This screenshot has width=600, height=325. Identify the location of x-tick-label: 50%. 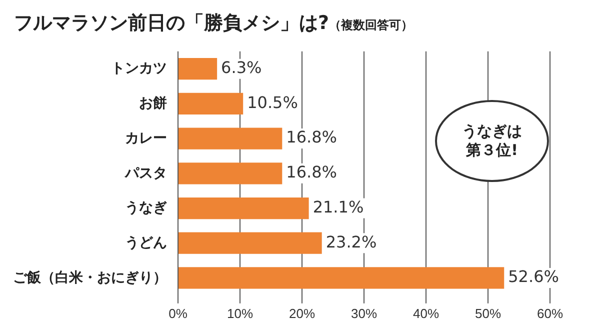
(488, 313).